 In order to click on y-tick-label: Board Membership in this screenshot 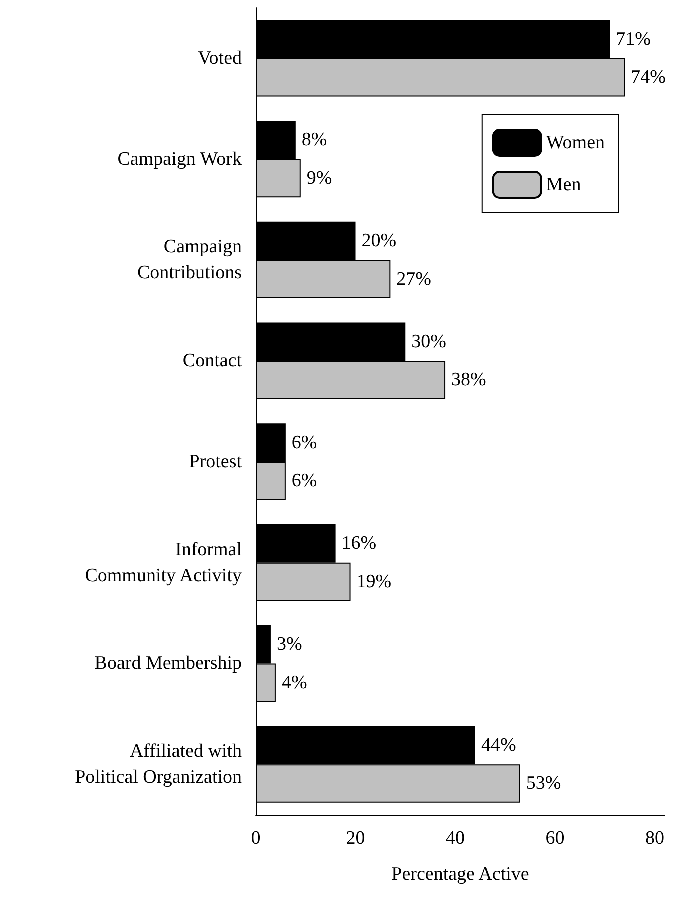, I will do `click(168, 663)`.